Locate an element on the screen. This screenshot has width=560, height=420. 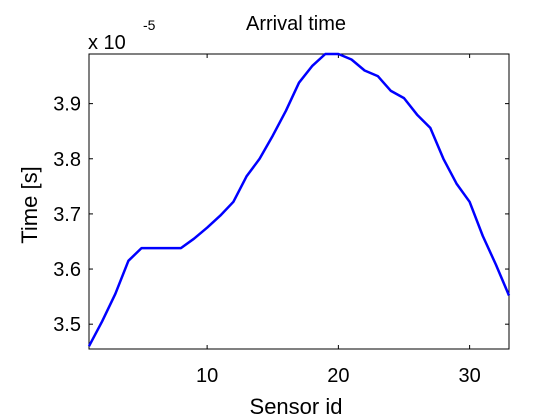
y-multiplier-base: x 10 is located at coordinates (107, 43).